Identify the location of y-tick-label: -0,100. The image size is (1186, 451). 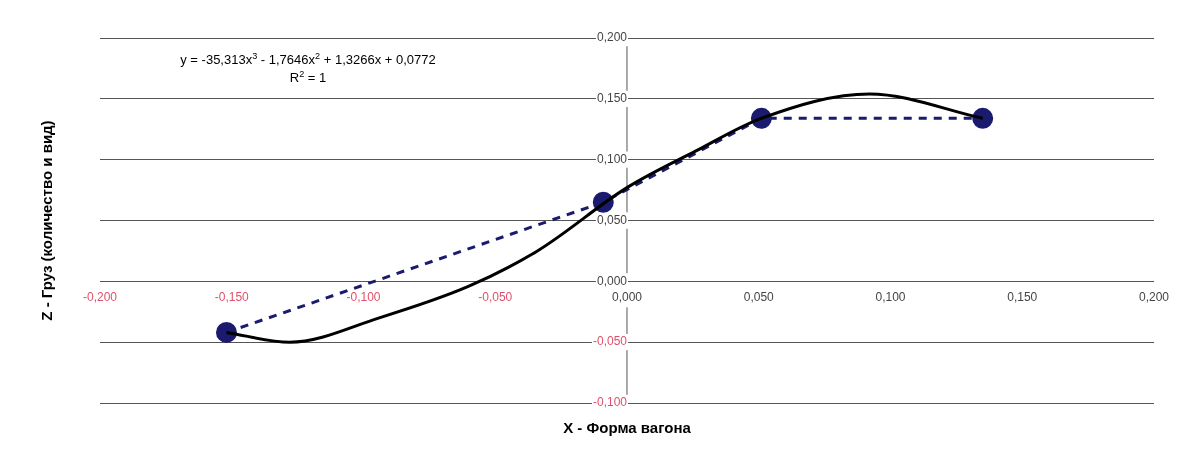
(610, 402).